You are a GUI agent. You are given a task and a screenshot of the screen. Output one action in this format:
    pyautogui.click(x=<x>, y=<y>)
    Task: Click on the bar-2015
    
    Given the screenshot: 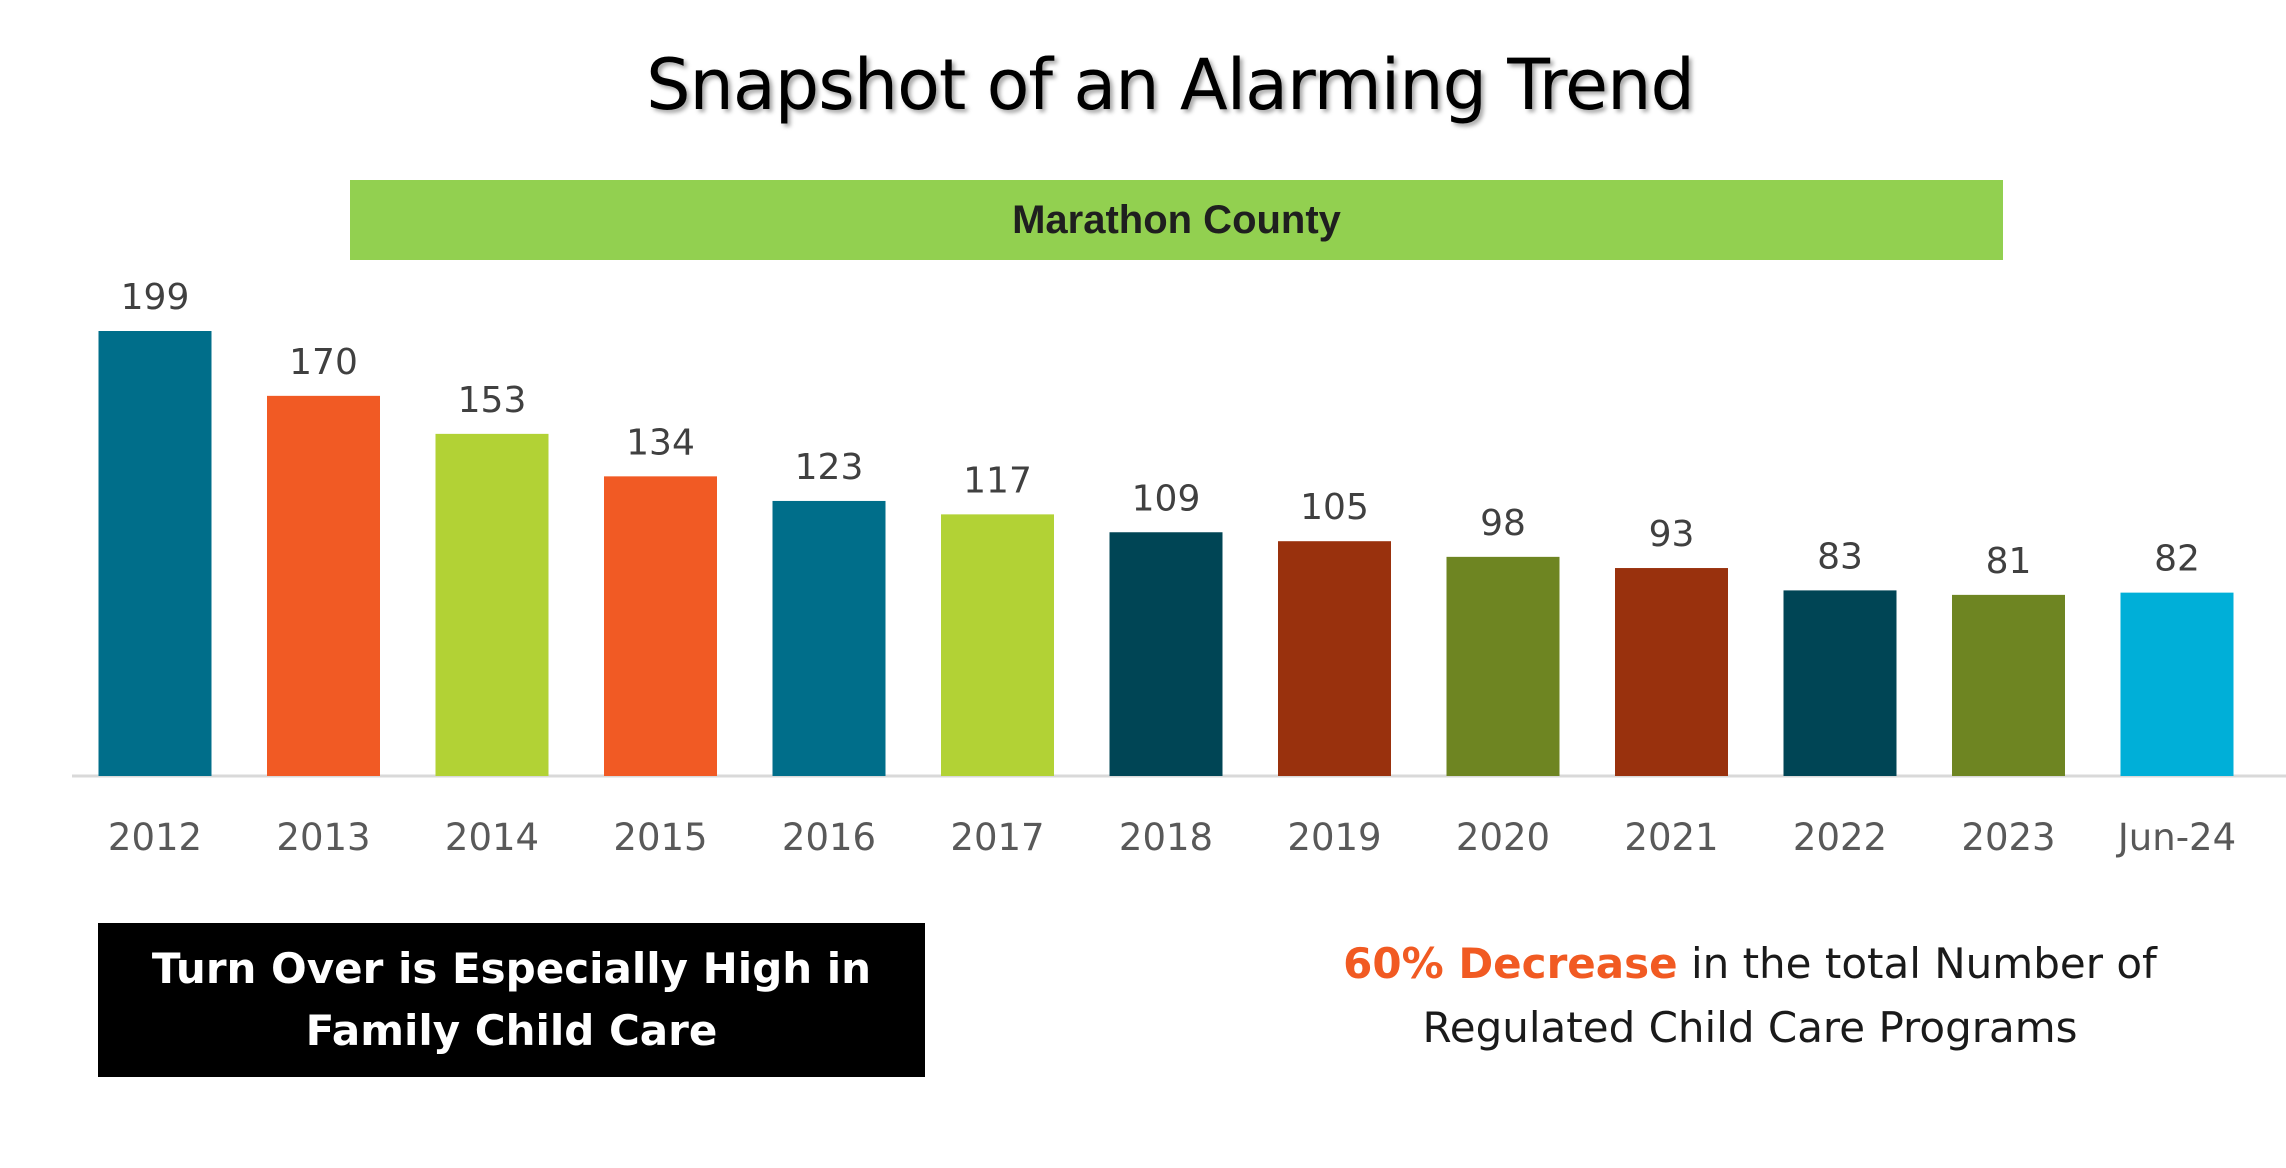 What is the action you would take?
    pyautogui.click(x=660, y=626)
    